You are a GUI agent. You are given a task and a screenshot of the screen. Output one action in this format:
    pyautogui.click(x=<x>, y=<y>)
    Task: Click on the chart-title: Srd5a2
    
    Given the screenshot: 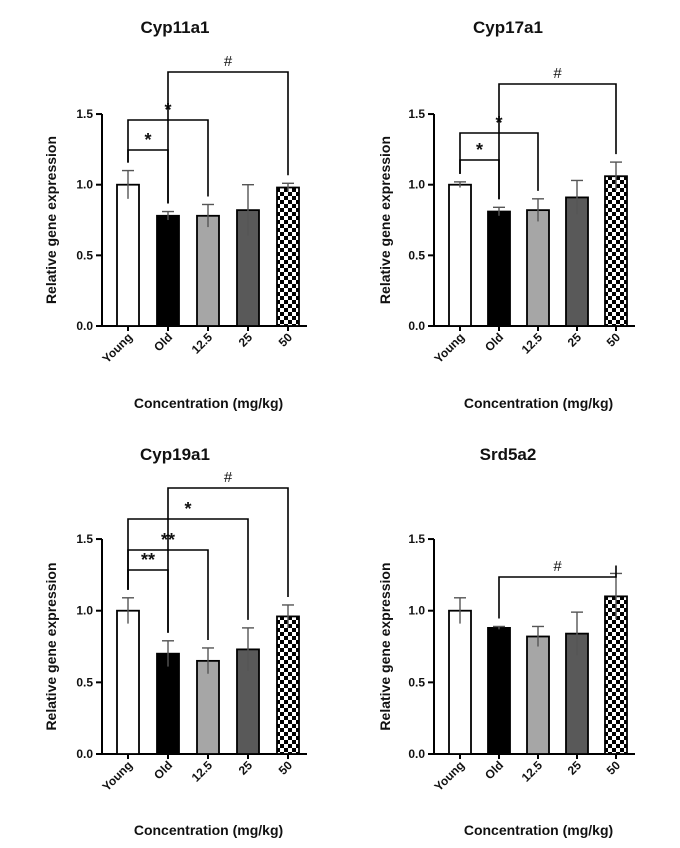 What is the action you would take?
    pyautogui.click(x=508, y=454)
    